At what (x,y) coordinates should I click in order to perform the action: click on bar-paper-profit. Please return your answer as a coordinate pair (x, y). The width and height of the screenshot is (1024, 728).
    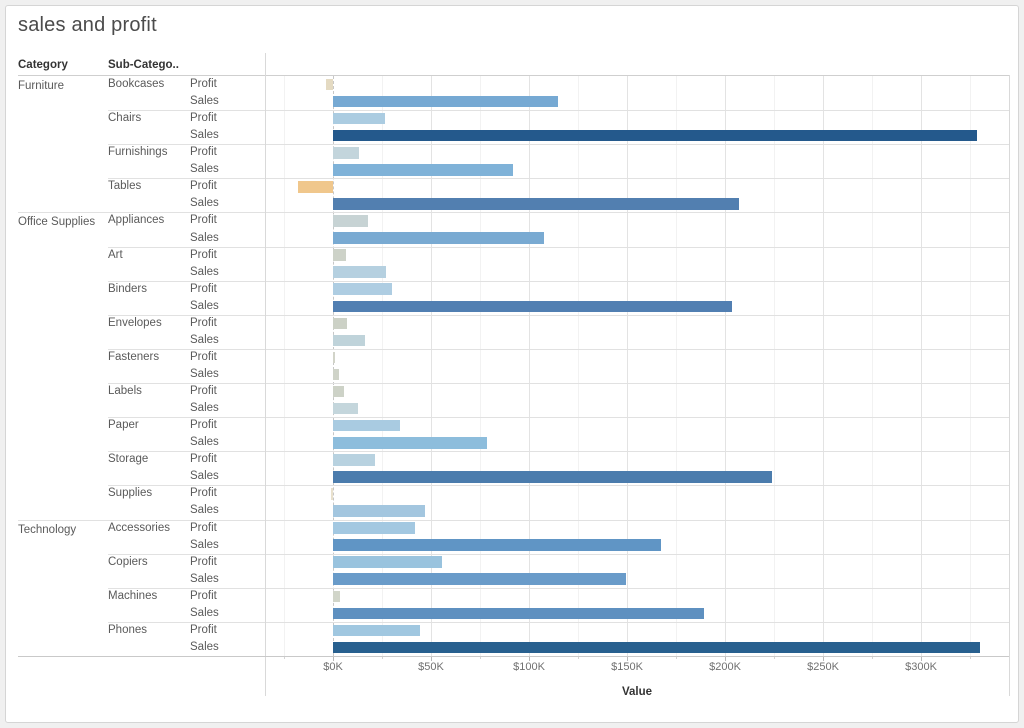
    Looking at the image, I should click on (366, 425).